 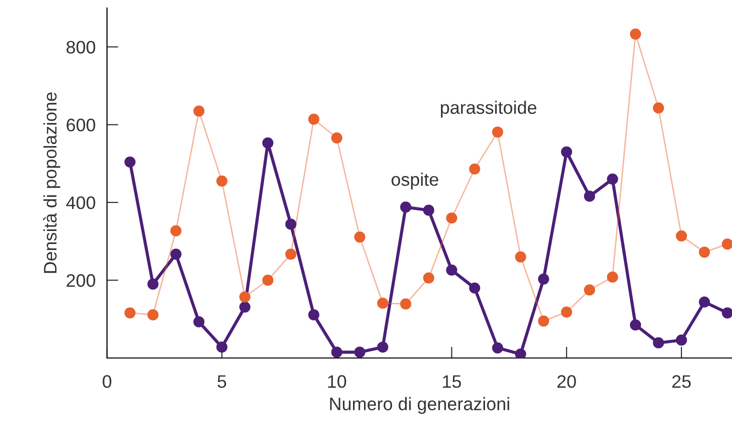 What do you see at coordinates (488, 109) in the screenshot?
I see `series-label: parassitoide` at bounding box center [488, 109].